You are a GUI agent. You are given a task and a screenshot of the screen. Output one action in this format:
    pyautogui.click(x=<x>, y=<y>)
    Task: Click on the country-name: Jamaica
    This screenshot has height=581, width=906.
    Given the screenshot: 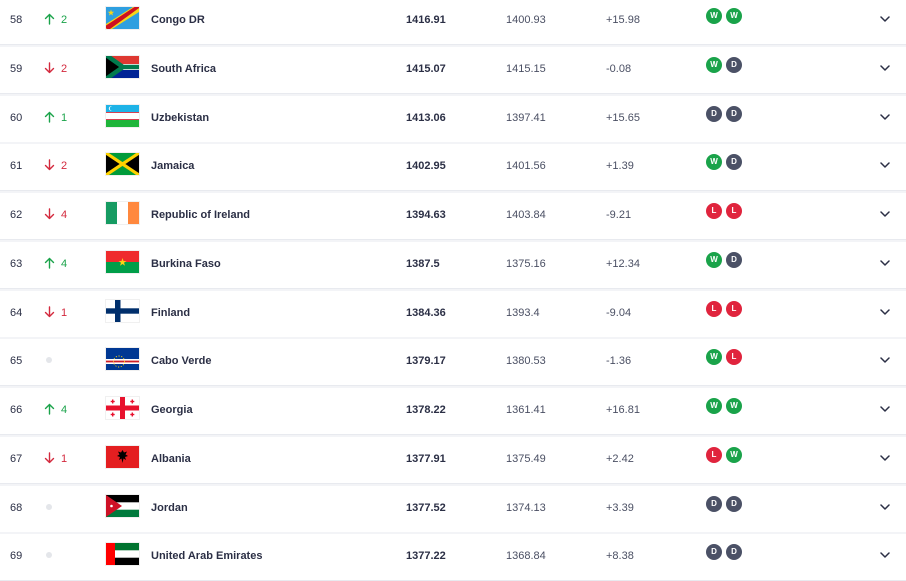 What is the action you would take?
    pyautogui.click(x=173, y=166)
    